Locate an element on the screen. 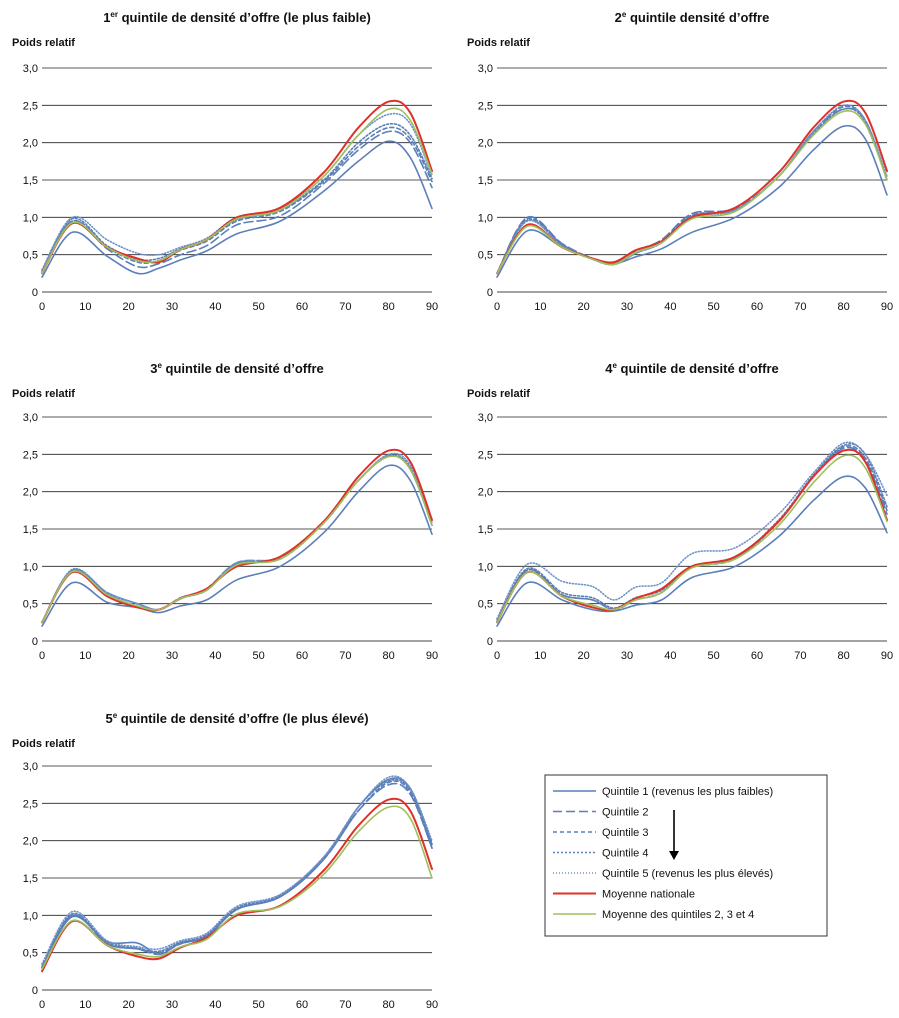 The width and height of the screenshot is (899, 1018). legend-label: Quintile 2 is located at coordinates (625, 813).